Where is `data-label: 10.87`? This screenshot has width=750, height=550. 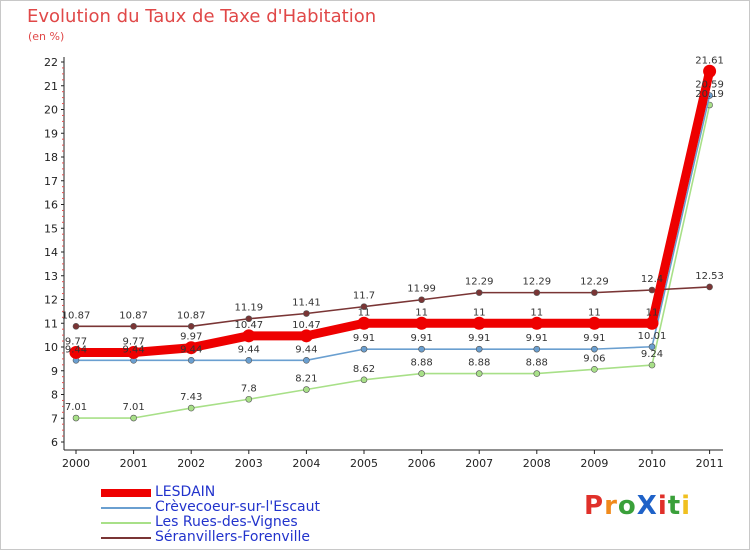
data-label: 10.87 is located at coordinates (191, 315).